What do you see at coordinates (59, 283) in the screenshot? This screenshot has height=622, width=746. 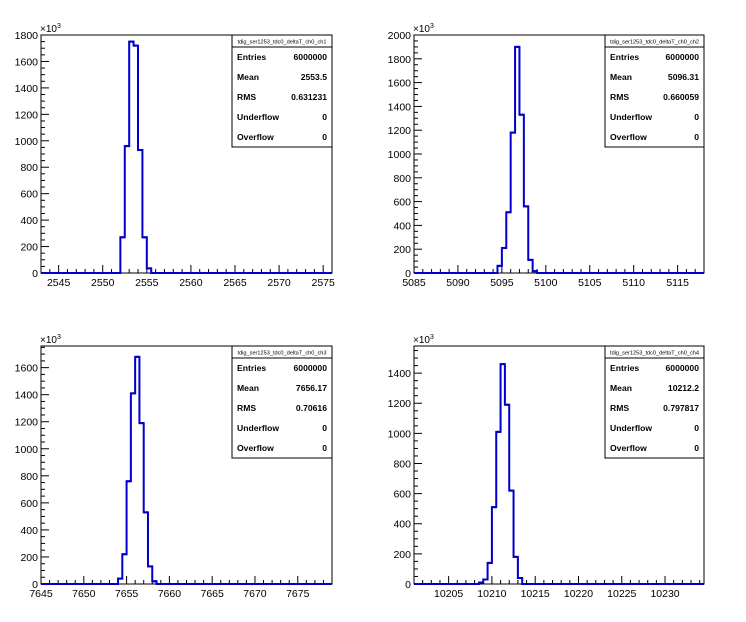 I see `x-tick-label: 2545` at bounding box center [59, 283].